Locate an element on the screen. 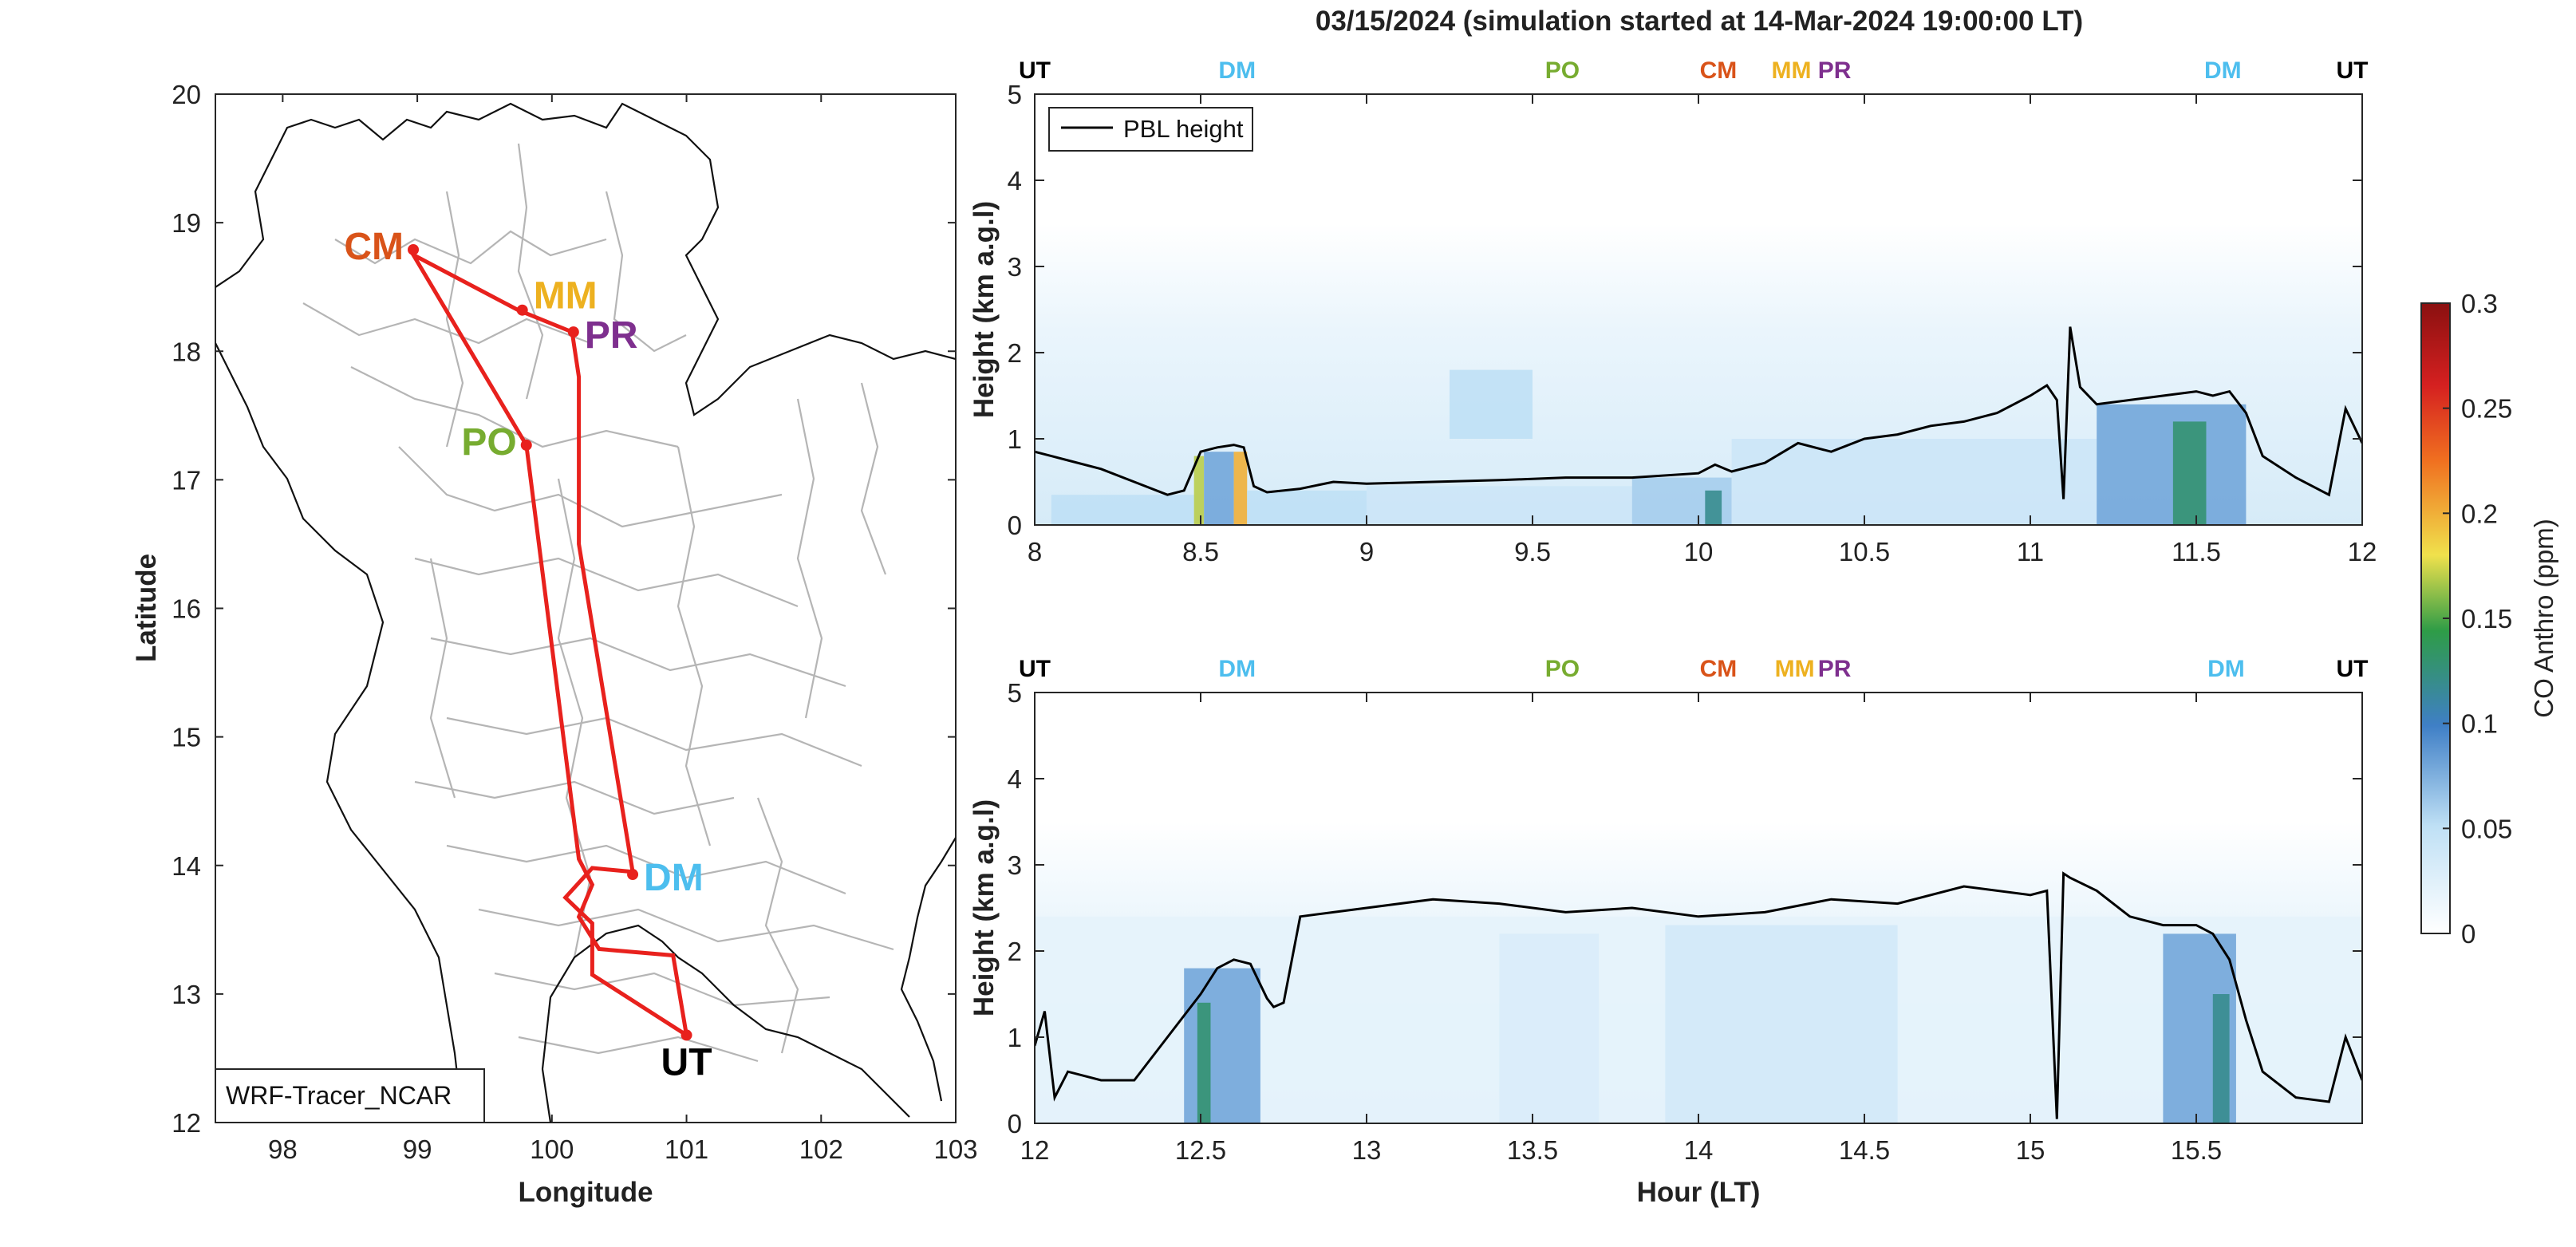 The height and width of the screenshot is (1247, 2576). bottom-heatmap-cells is located at coordinates (1698, 1020).